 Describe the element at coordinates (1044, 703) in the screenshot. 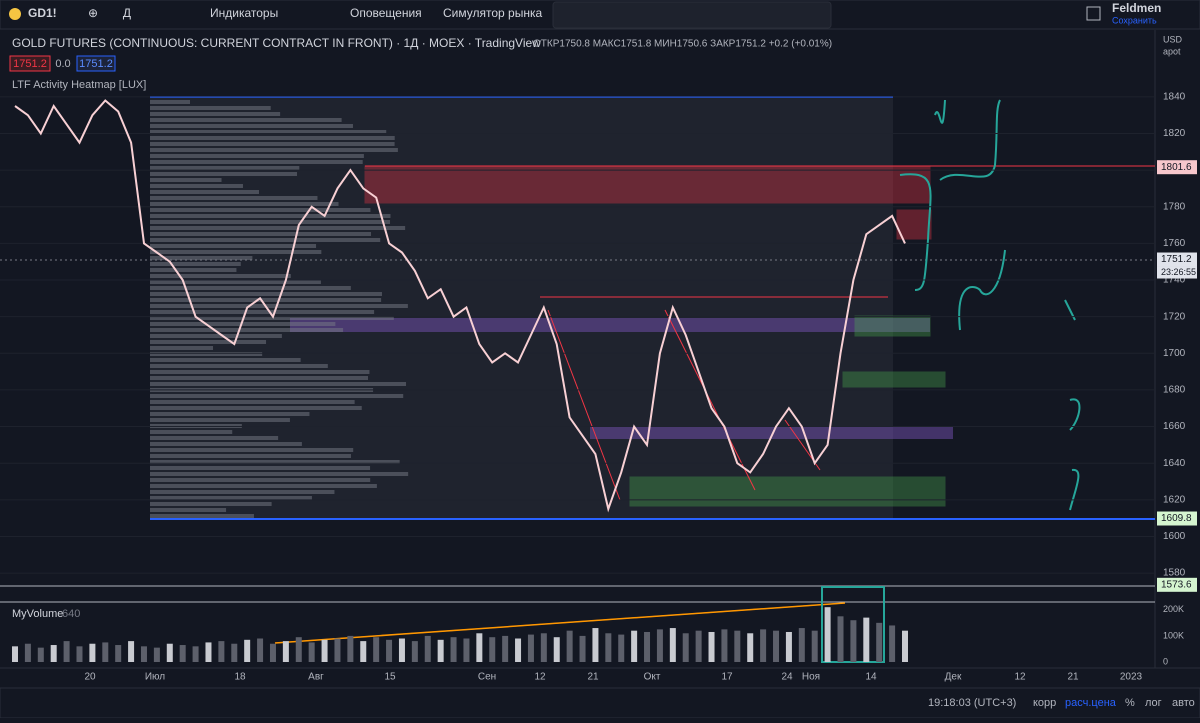

I see `korr: корр` at that location.